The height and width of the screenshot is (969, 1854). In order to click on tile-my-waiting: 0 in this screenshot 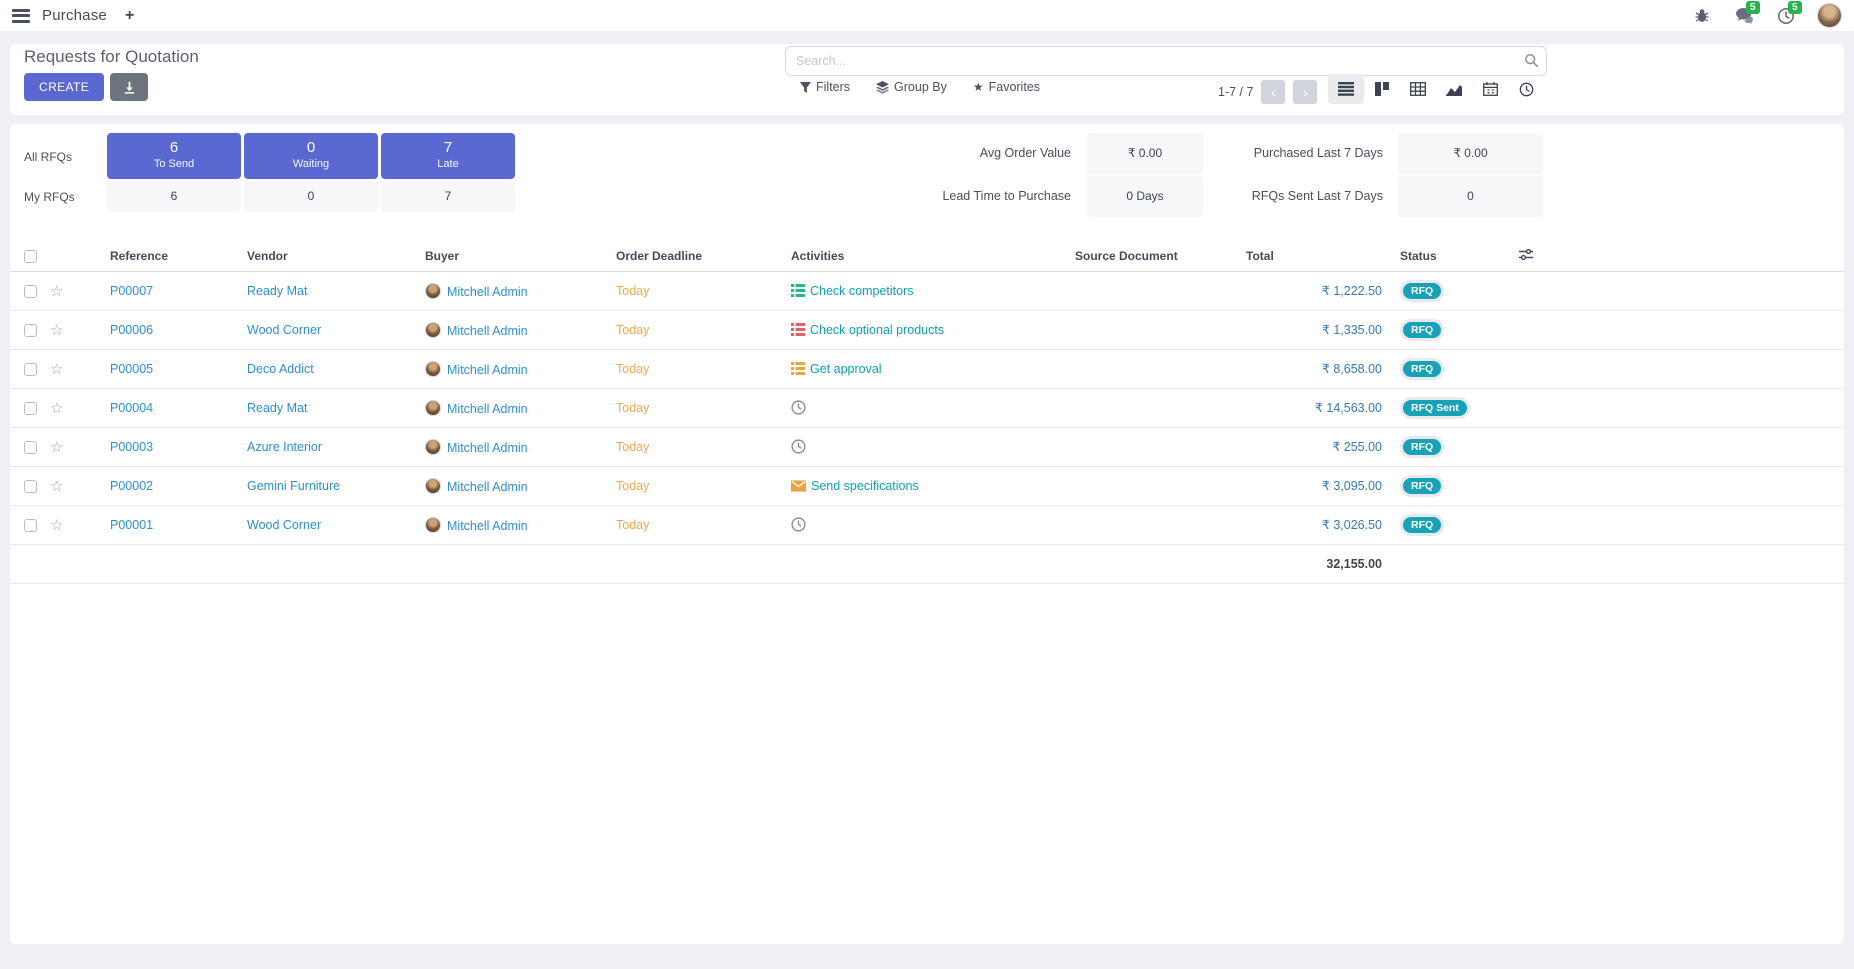, I will do `click(311, 196)`.